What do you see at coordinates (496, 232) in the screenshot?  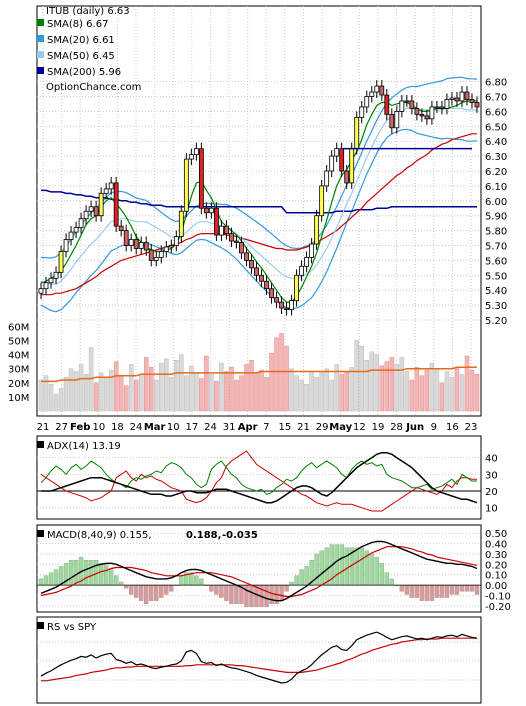 I see `price-tick-label: 5.80` at bounding box center [496, 232].